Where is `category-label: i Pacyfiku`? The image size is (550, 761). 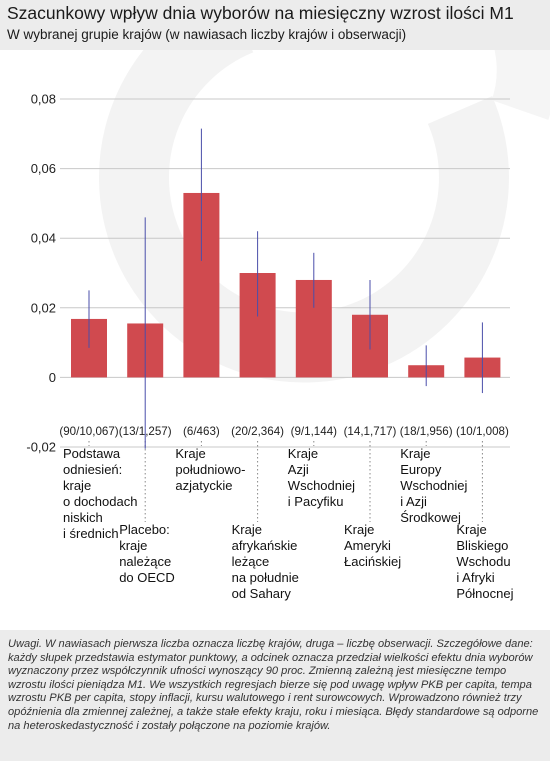 category-label: i Pacyfiku is located at coordinates (316, 501).